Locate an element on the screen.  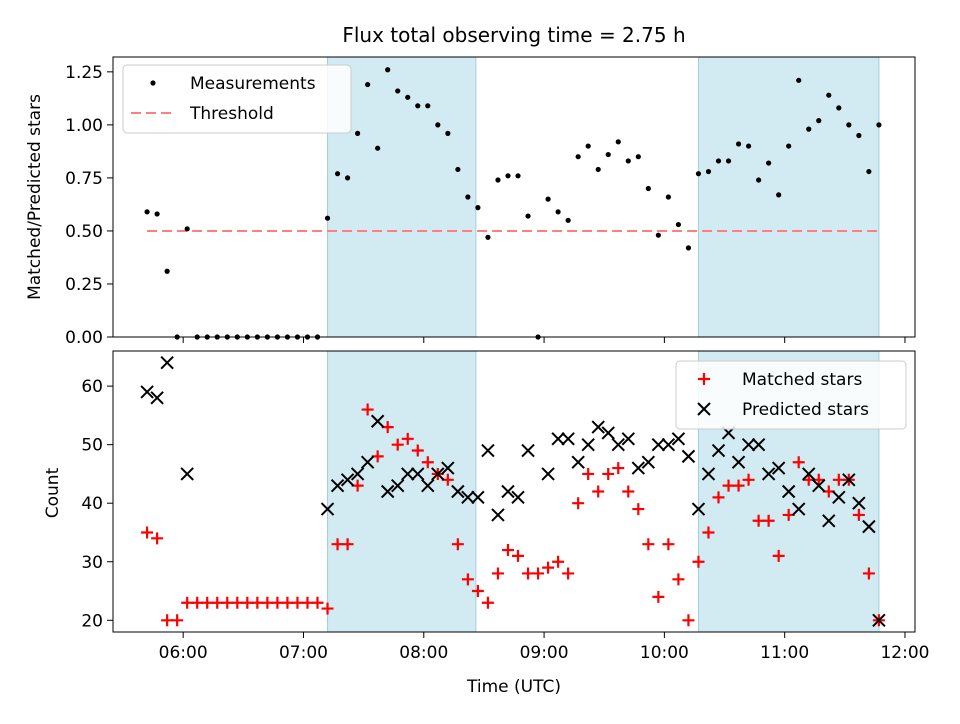
top-y-tick-label: 0.75 is located at coordinates (84, 179).